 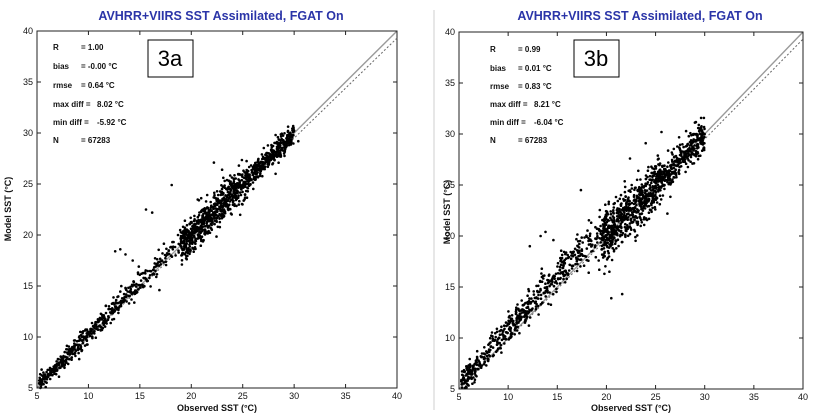 What do you see at coordinates (656, 397) in the screenshot?
I see `x-tick-label: 25` at bounding box center [656, 397].